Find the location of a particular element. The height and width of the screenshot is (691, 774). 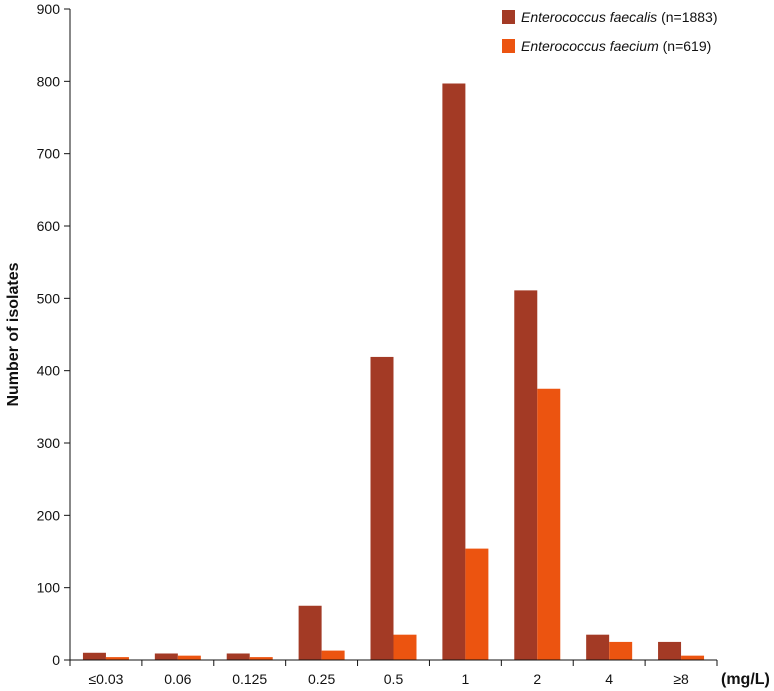

x-tick-label: ≥8 is located at coordinates (681, 679).